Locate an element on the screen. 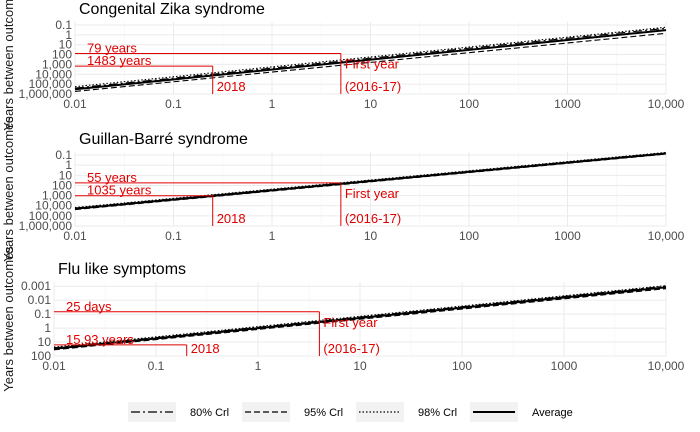 This screenshot has width=700, height=432. y-tick-label: 0.01 is located at coordinates (40, 300).